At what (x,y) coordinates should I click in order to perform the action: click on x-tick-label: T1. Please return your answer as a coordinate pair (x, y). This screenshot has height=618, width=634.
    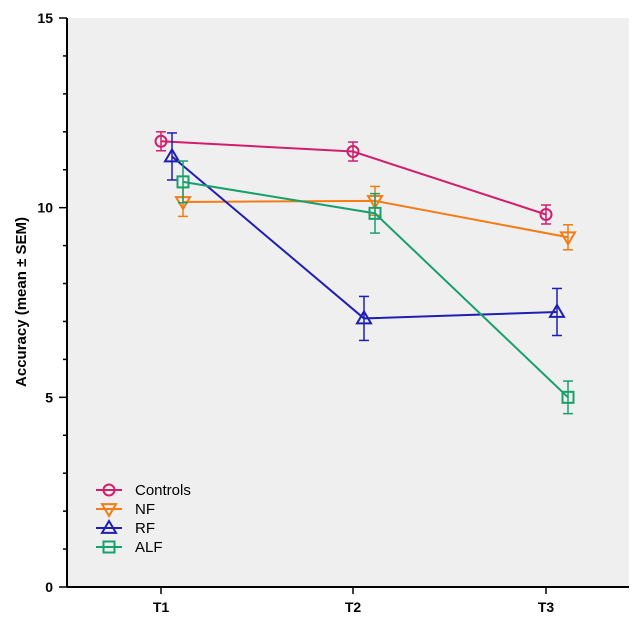
    Looking at the image, I should click on (161, 607).